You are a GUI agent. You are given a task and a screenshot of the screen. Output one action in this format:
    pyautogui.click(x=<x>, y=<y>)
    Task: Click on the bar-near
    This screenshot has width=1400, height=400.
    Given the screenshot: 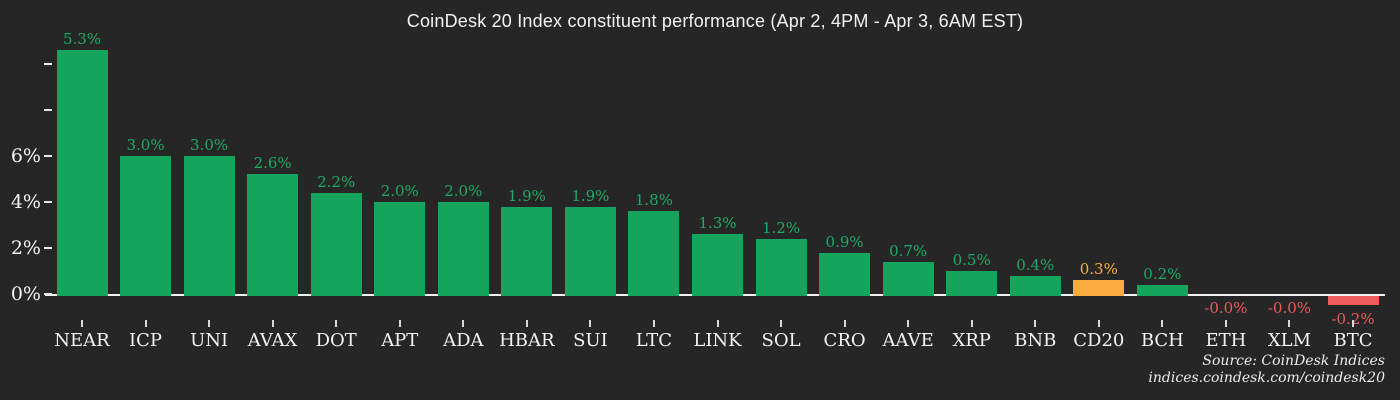 What is the action you would take?
    pyautogui.click(x=82, y=173)
    